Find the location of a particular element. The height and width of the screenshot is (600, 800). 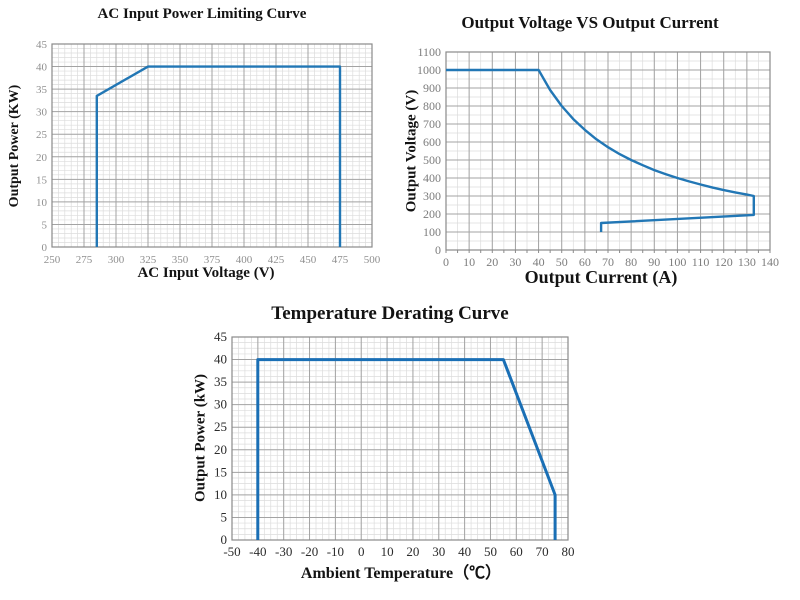

svg-text: 110 is located at coordinates (701, 262).